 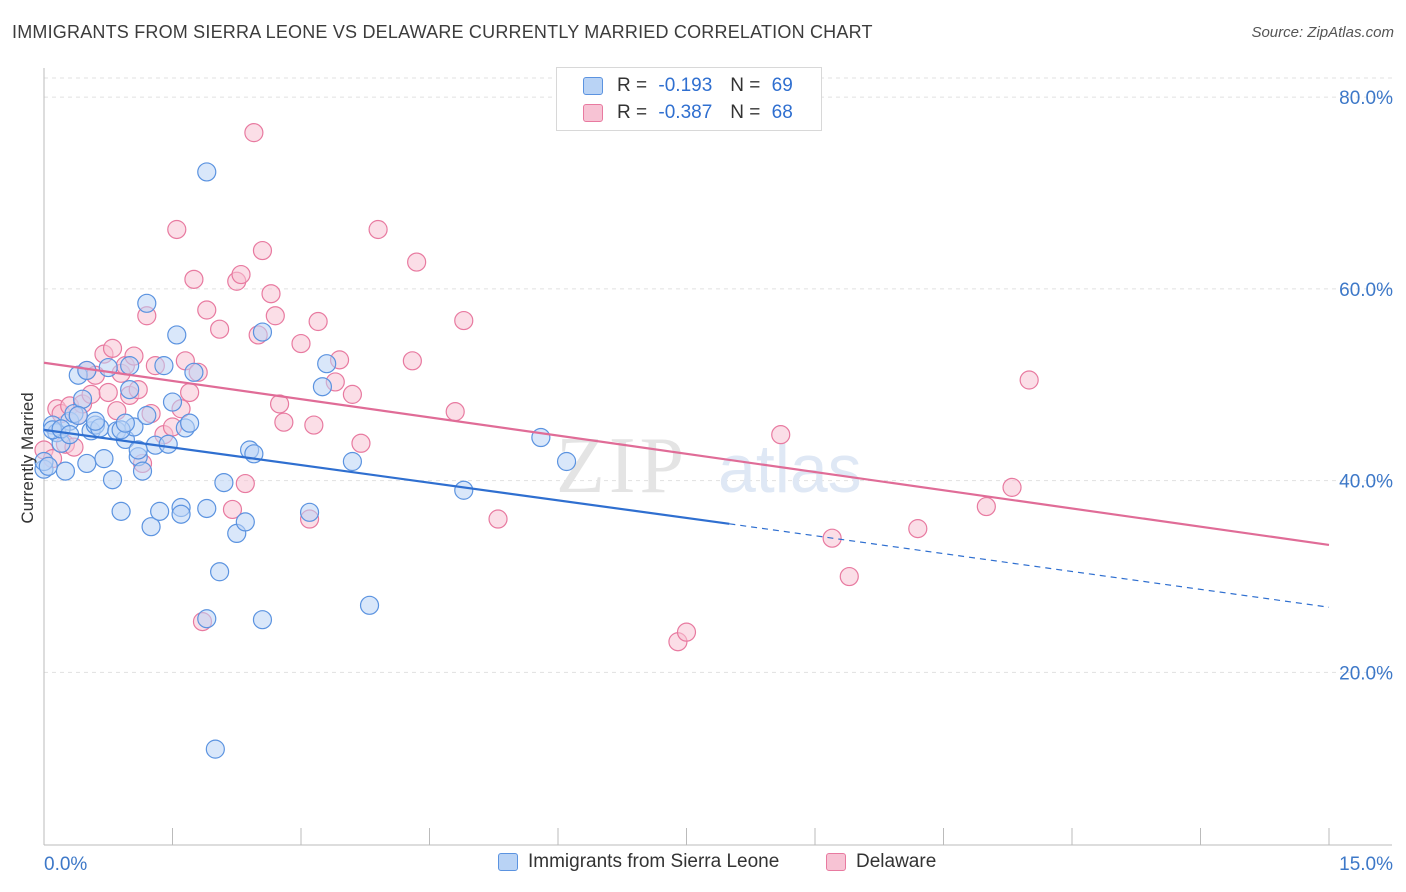 What do you see at coordinates (782, 85) in the screenshot?
I see `legend-n-value: 69` at bounding box center [782, 85].